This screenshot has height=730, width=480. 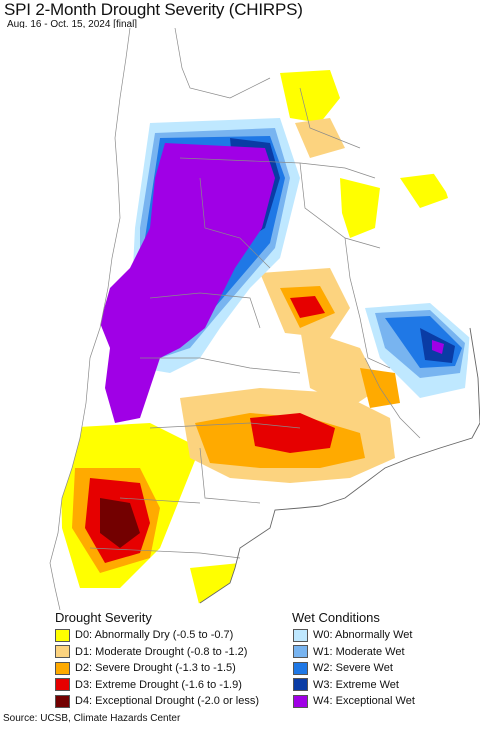 What do you see at coordinates (161, 651) in the screenshot?
I see `legend-label: D1: Moderate Drought (-0.8 to -1.2)` at bounding box center [161, 651].